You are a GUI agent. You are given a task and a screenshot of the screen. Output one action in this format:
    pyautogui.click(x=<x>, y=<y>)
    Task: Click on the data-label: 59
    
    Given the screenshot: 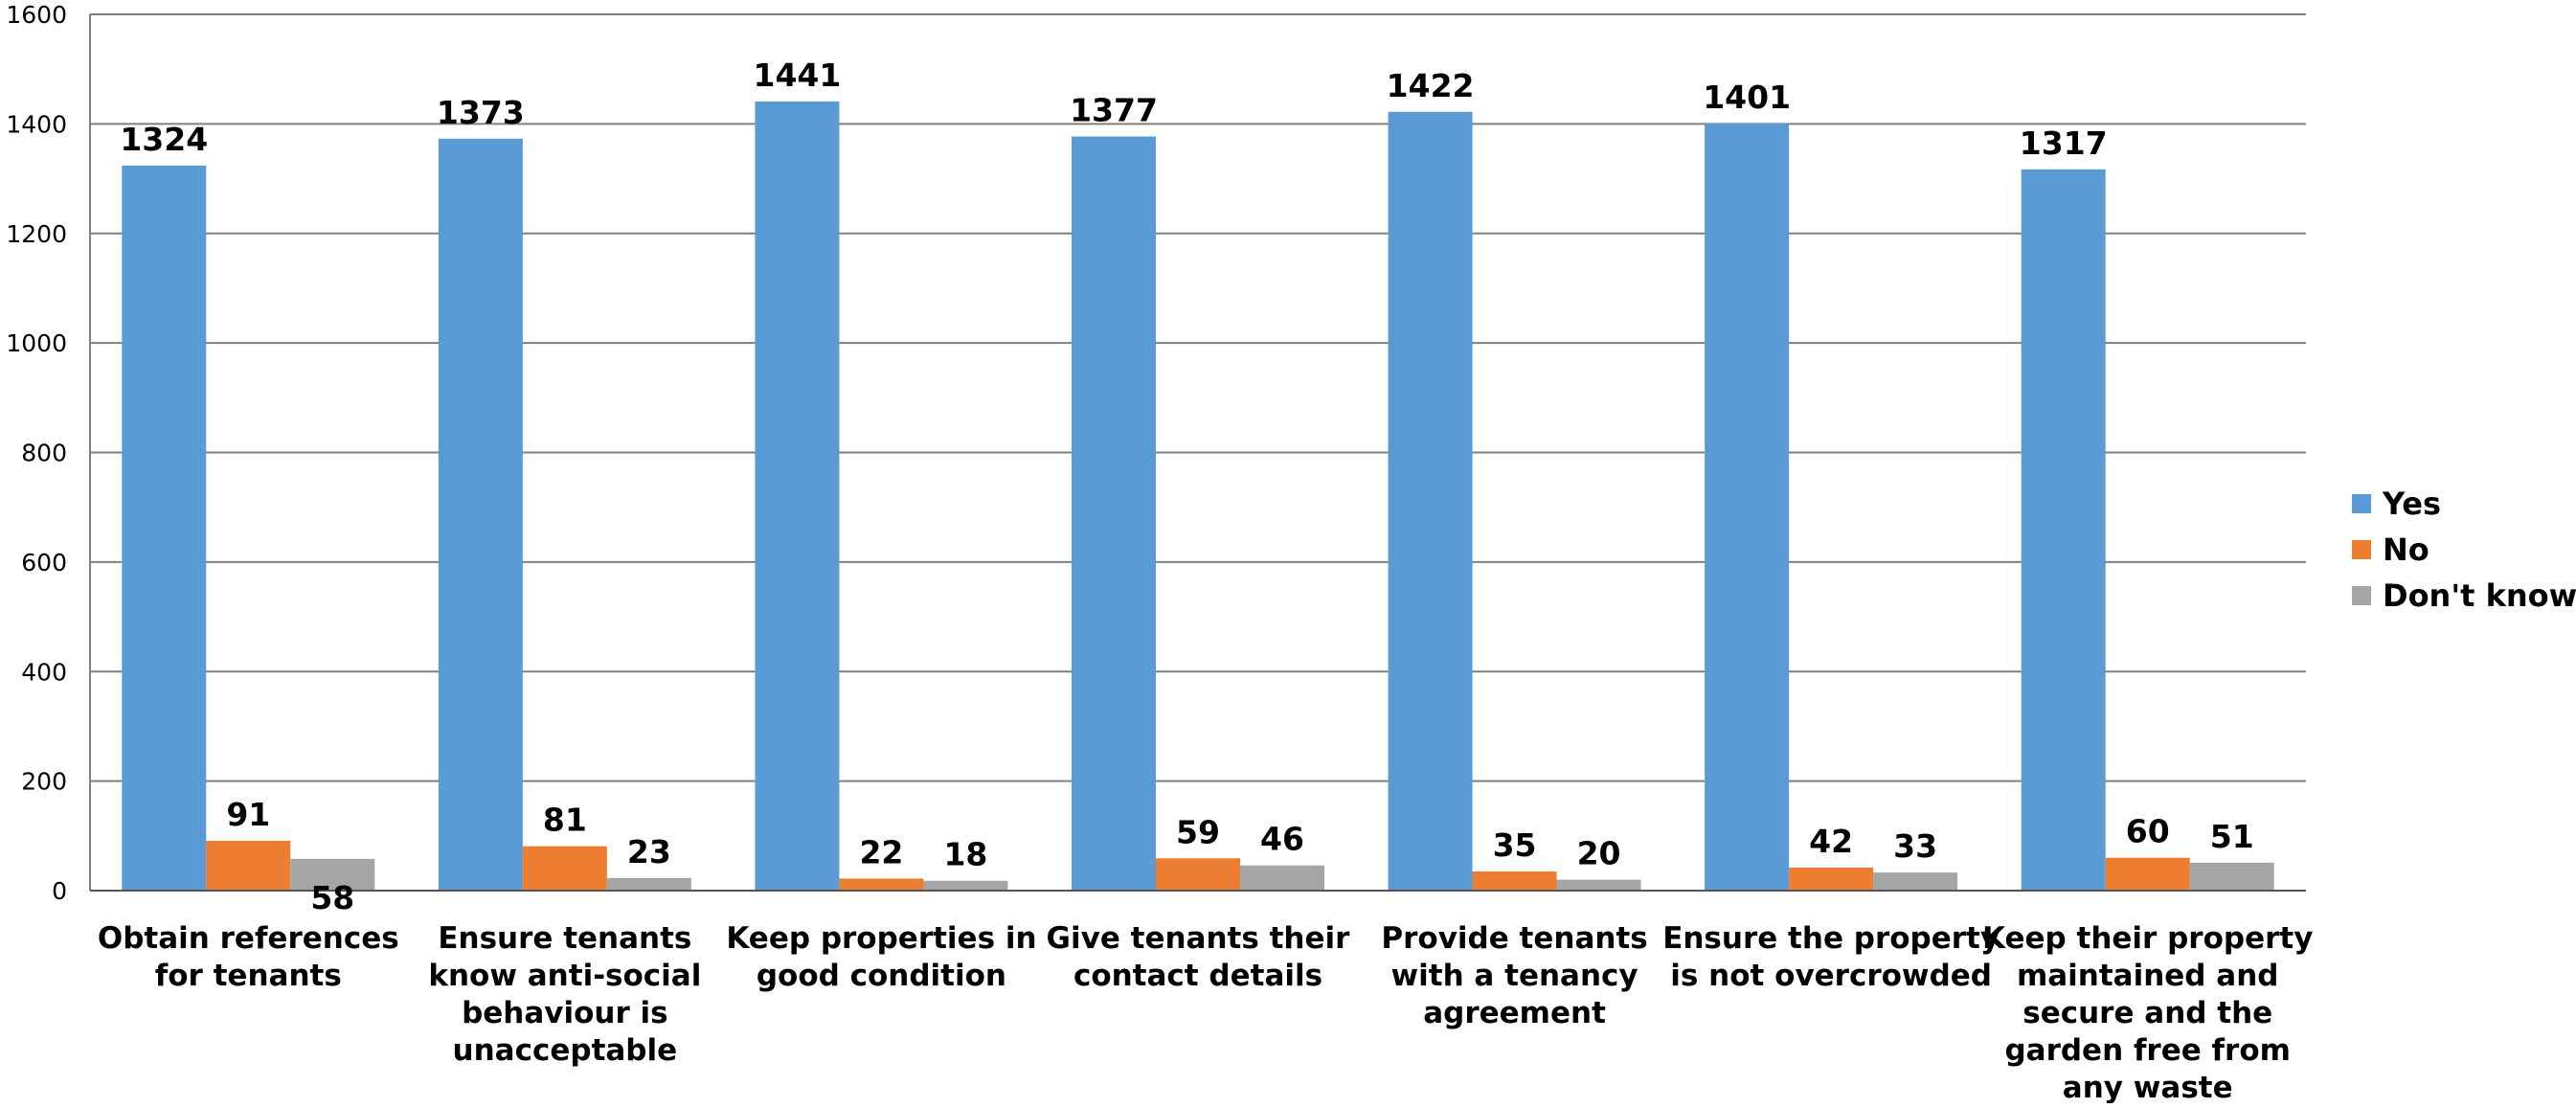 What is the action you would take?
    pyautogui.click(x=1198, y=831)
    